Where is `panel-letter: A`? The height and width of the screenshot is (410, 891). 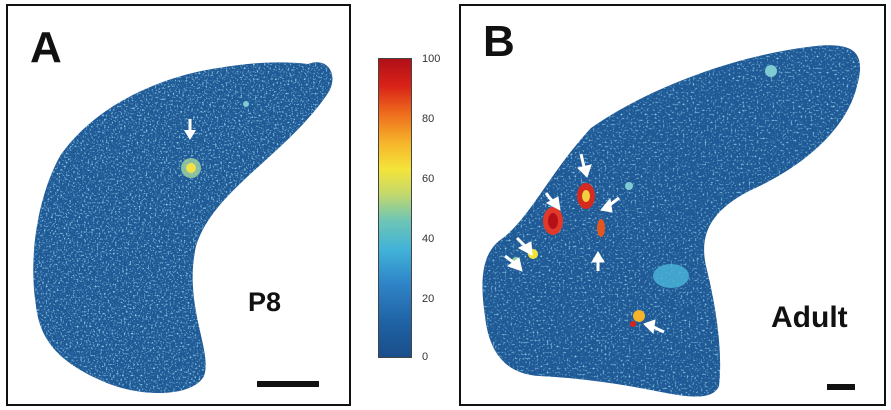 panel-letter: A is located at coordinates (46, 47).